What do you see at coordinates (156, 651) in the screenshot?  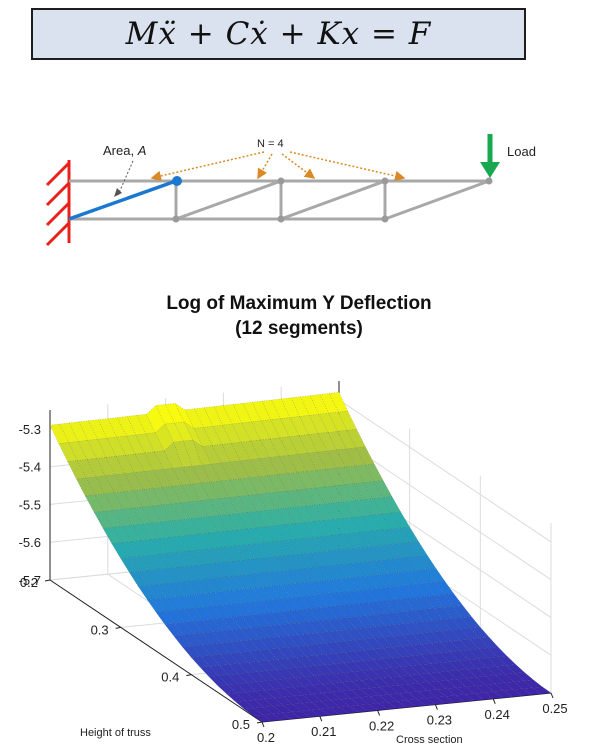 I see `axis-line` at bounding box center [156, 651].